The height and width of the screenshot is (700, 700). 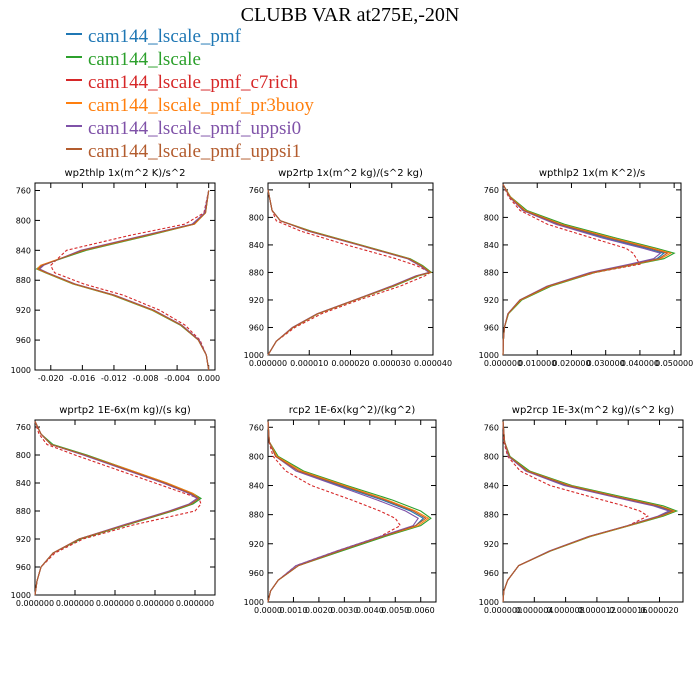 What do you see at coordinates (597, 610) in the screenshot?
I see `x-tick-label: 0.000012` at bounding box center [597, 610].